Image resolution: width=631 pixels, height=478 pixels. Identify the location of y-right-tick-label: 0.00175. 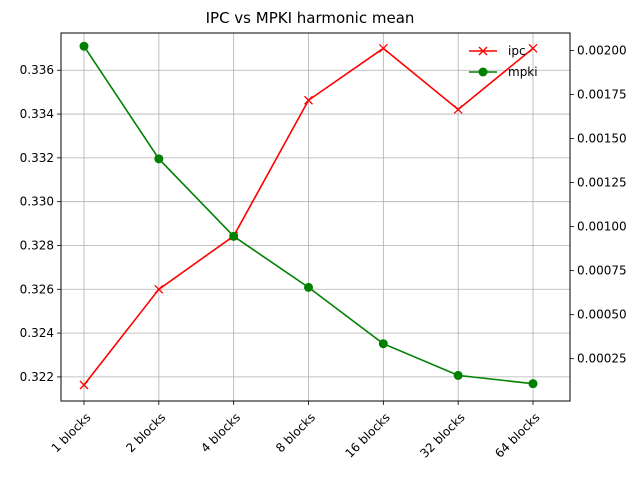
(602, 95).